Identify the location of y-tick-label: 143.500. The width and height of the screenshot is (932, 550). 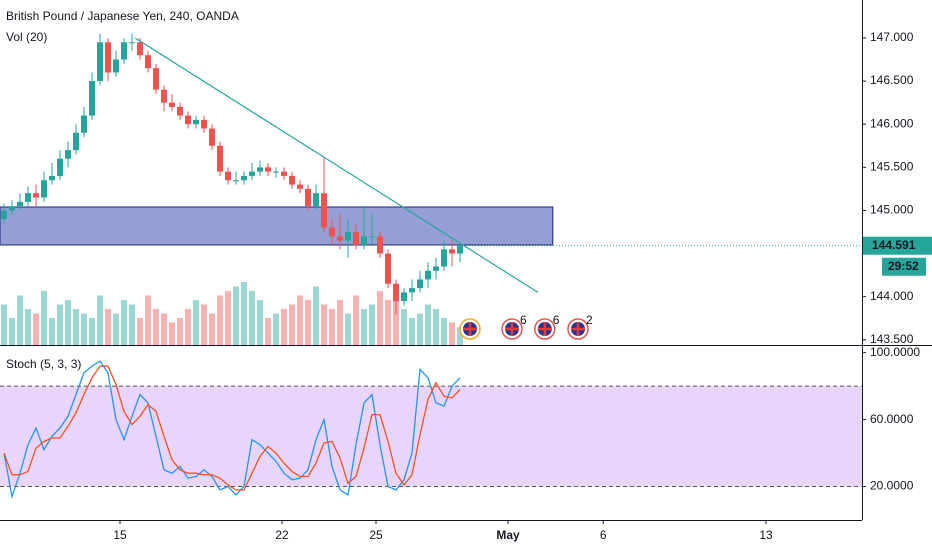
(892, 339).